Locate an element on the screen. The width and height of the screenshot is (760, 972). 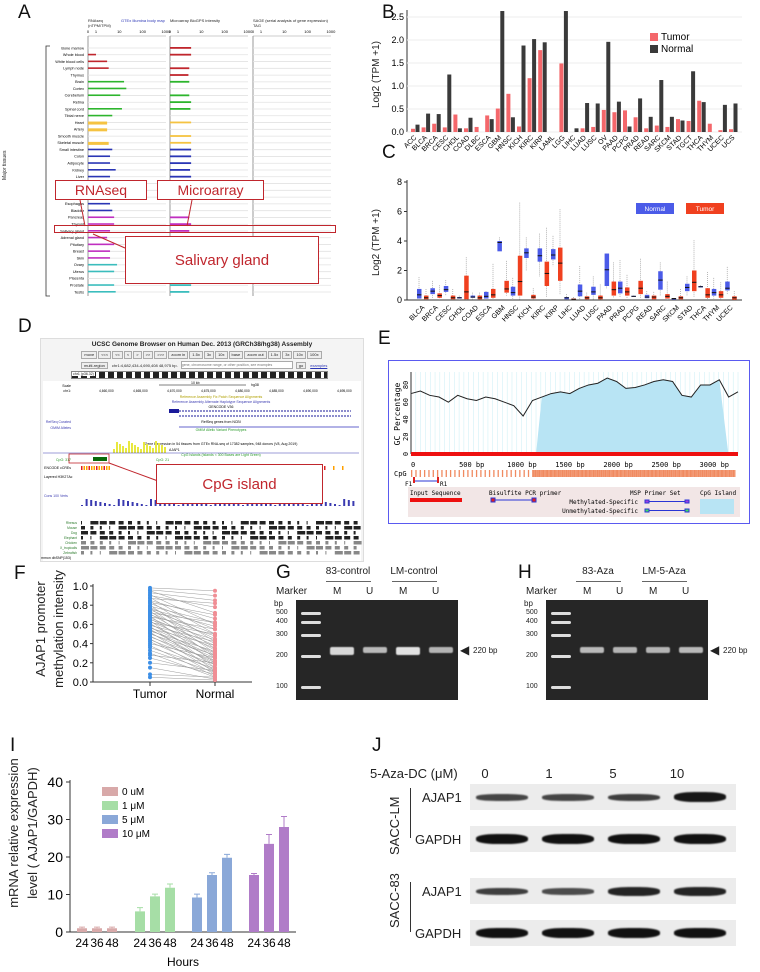
x-tick-label: 36 is located at coordinates (269, 943).